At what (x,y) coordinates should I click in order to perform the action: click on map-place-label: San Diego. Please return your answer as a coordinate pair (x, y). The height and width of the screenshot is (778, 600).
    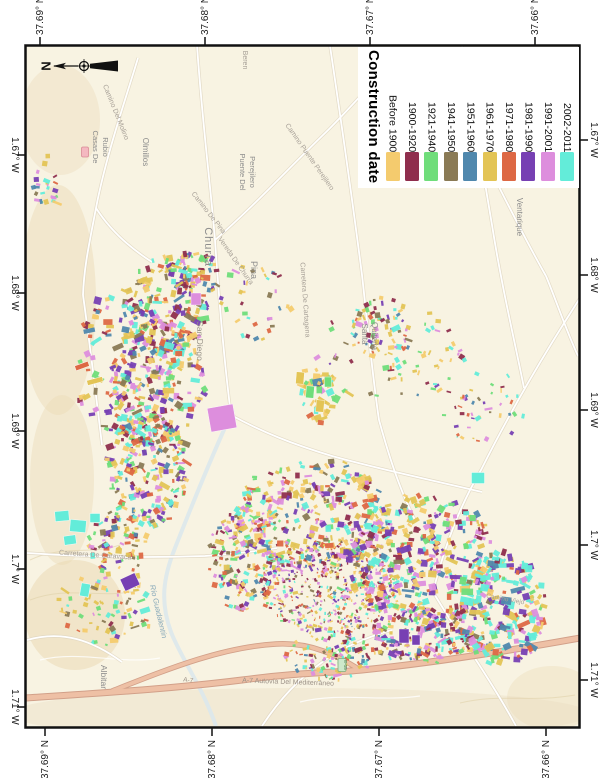
    Looking at the image, I should click on (200, 341).